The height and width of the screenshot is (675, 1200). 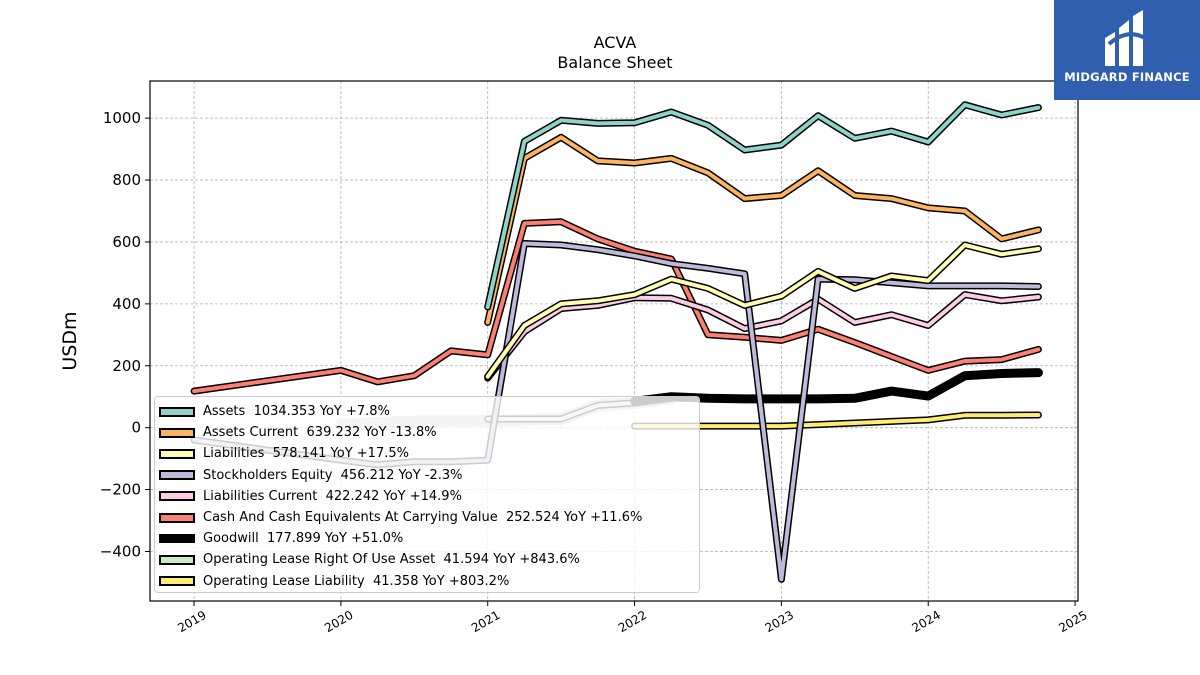 I want to click on assets-outline, so click(x=763, y=206).